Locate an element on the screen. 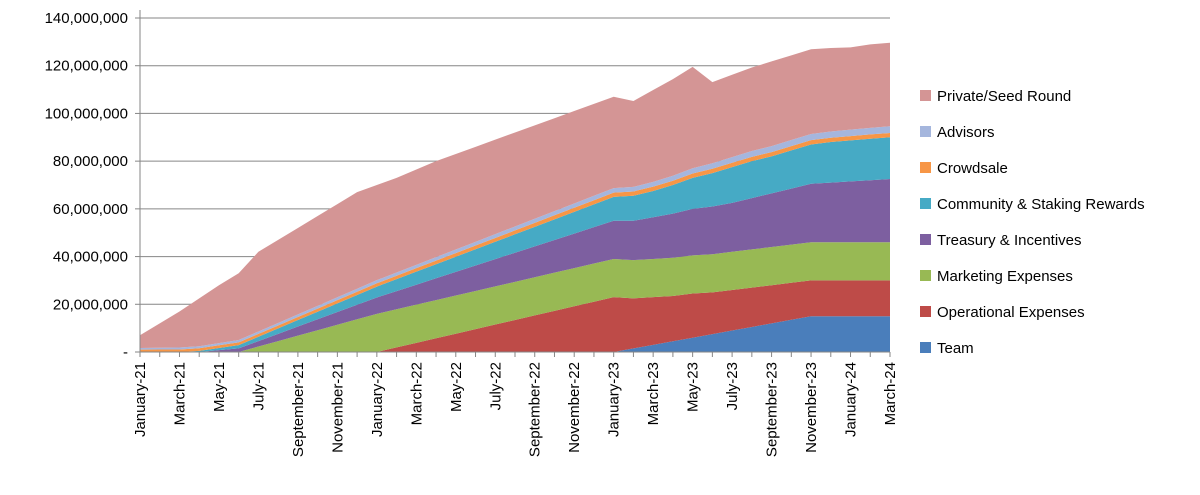 This screenshot has width=1200, height=495. y-tick-label-4: 80,000,000 is located at coordinates (90, 161).